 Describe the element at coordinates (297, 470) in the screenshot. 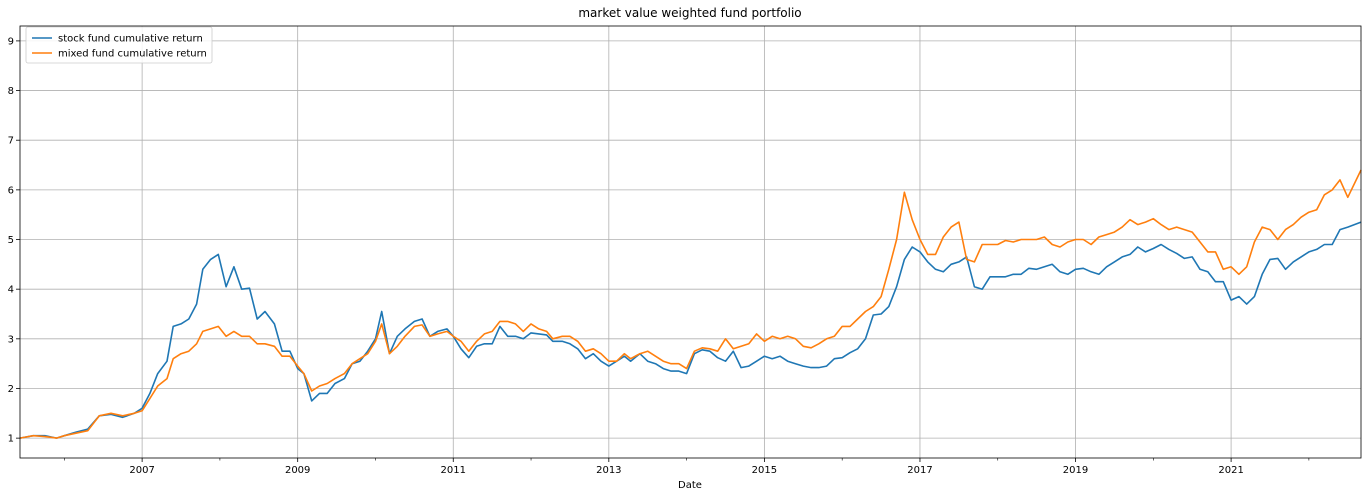

I see `x-tick-label: 2009` at that location.